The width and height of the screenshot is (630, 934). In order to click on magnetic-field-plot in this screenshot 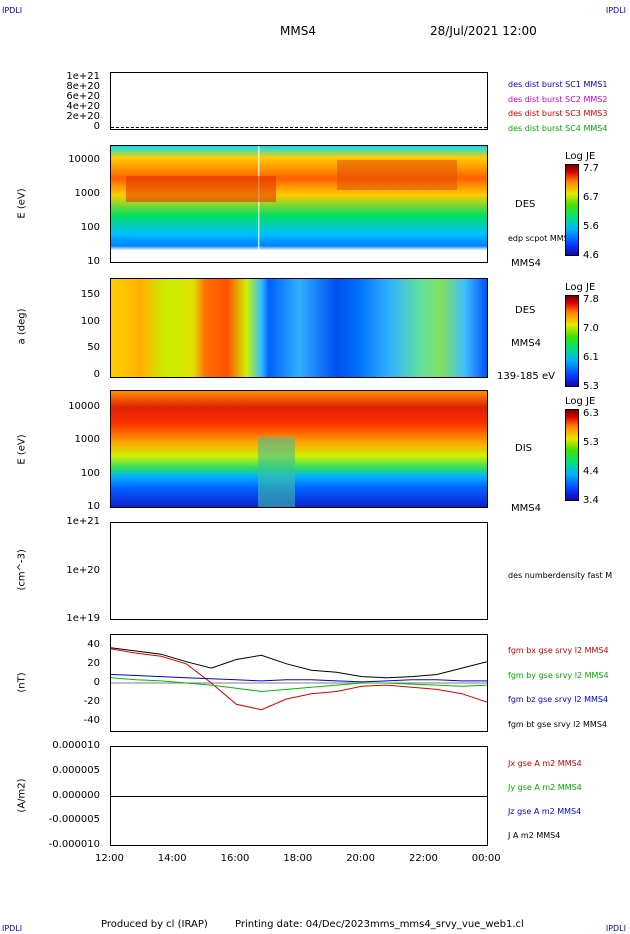, I will do `click(299, 679)`.